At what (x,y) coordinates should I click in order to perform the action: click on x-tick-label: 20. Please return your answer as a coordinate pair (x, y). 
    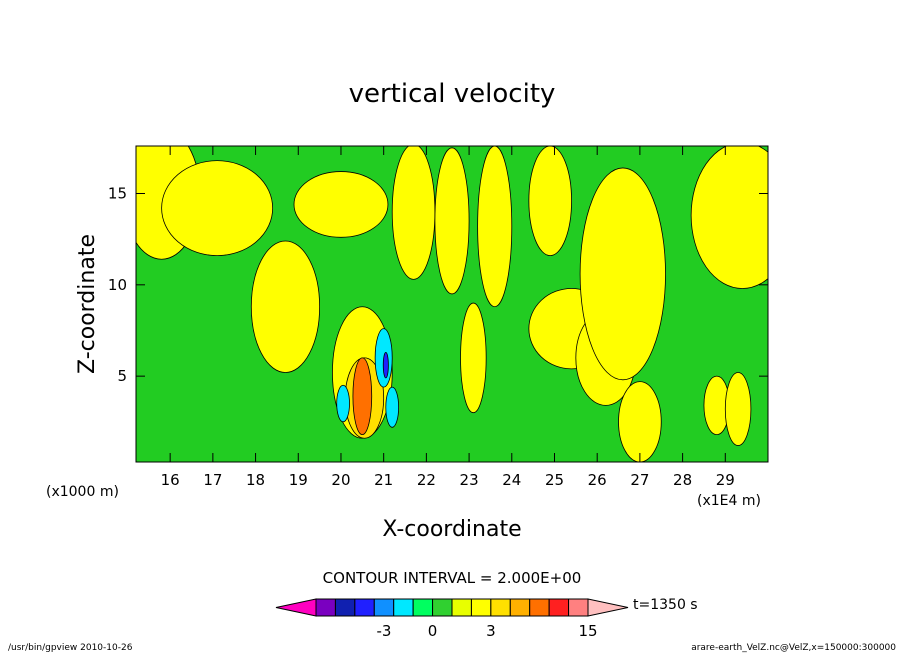
    Looking at the image, I should click on (340, 480).